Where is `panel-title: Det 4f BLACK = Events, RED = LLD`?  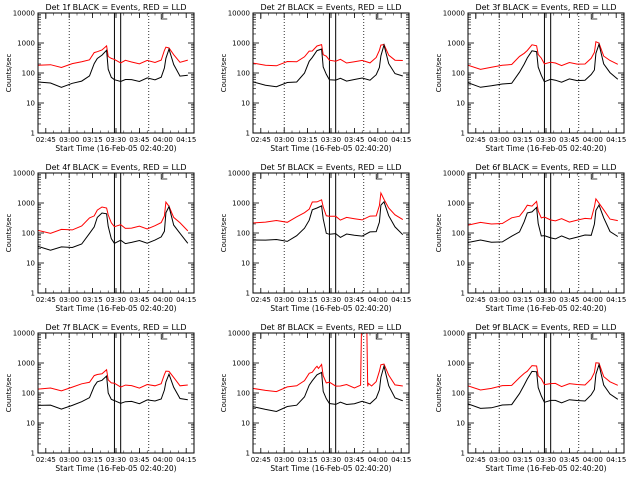
panel-title: Det 4f BLACK = Events, RED = LLD is located at coordinates (115, 167).